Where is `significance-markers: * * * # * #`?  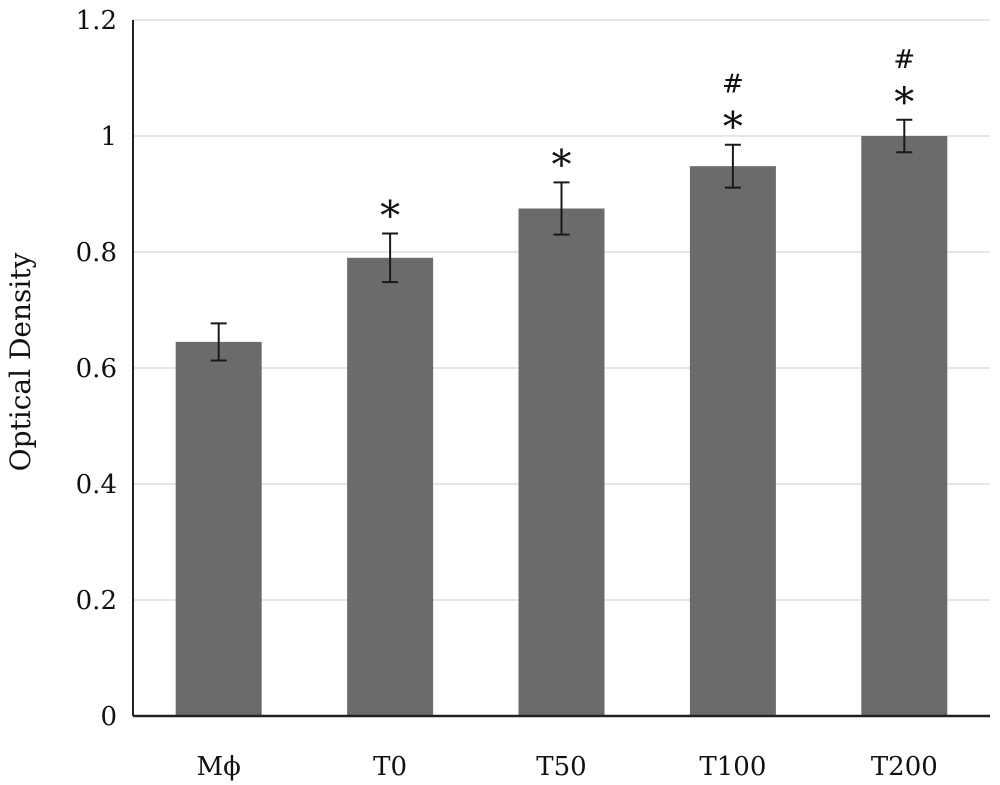 significance-markers: * * * # * # is located at coordinates (647, 142).